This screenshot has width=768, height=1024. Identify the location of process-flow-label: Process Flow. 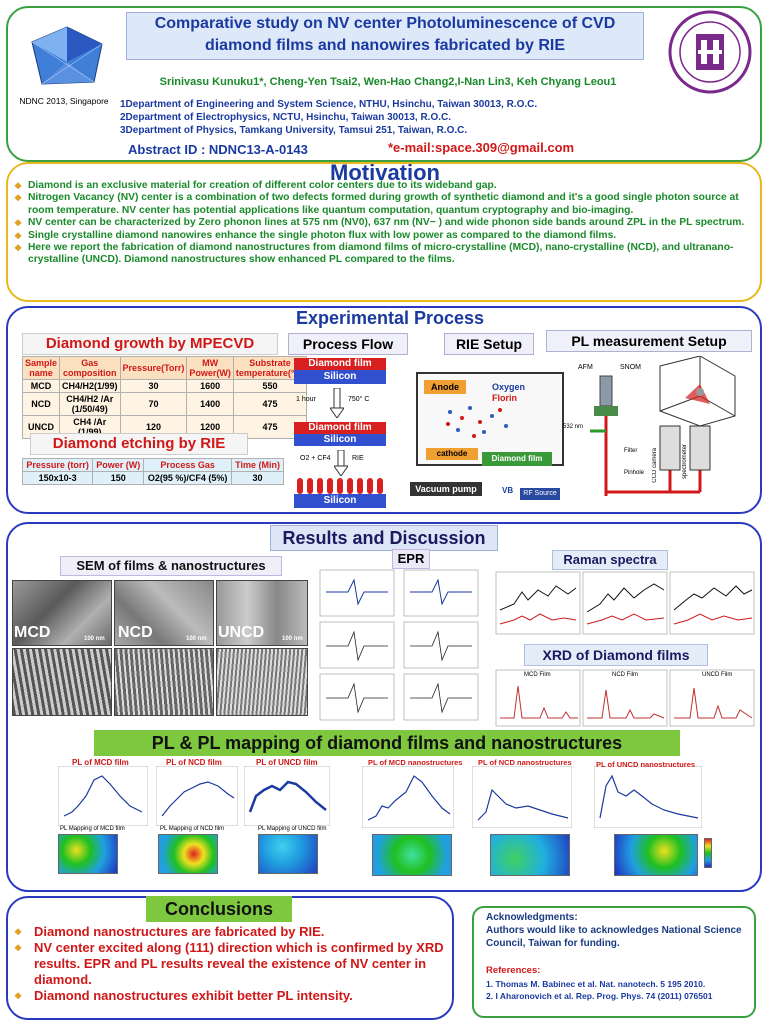
(348, 344).